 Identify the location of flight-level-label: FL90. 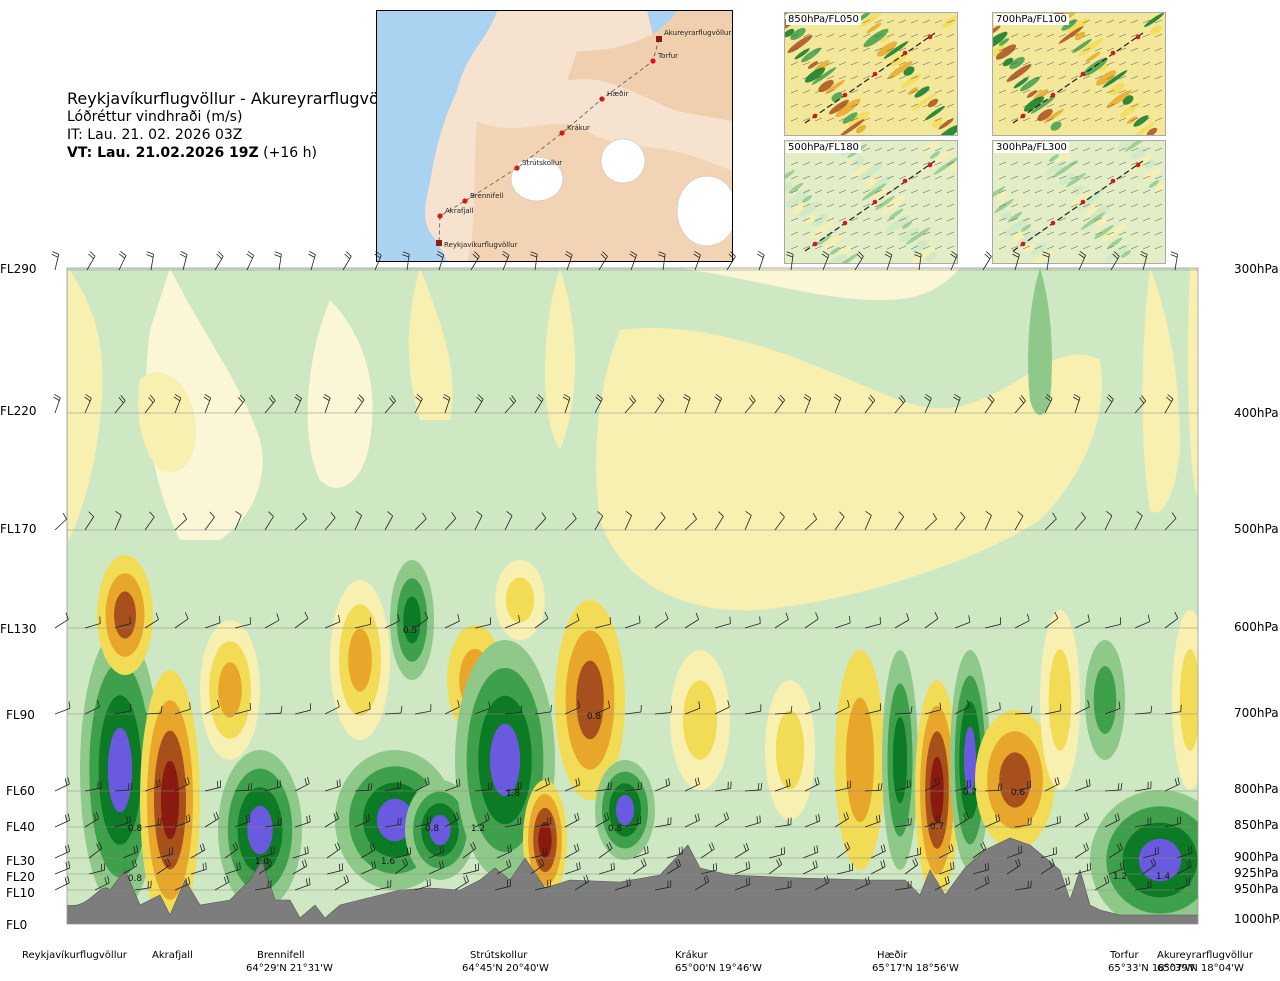
(20, 715).